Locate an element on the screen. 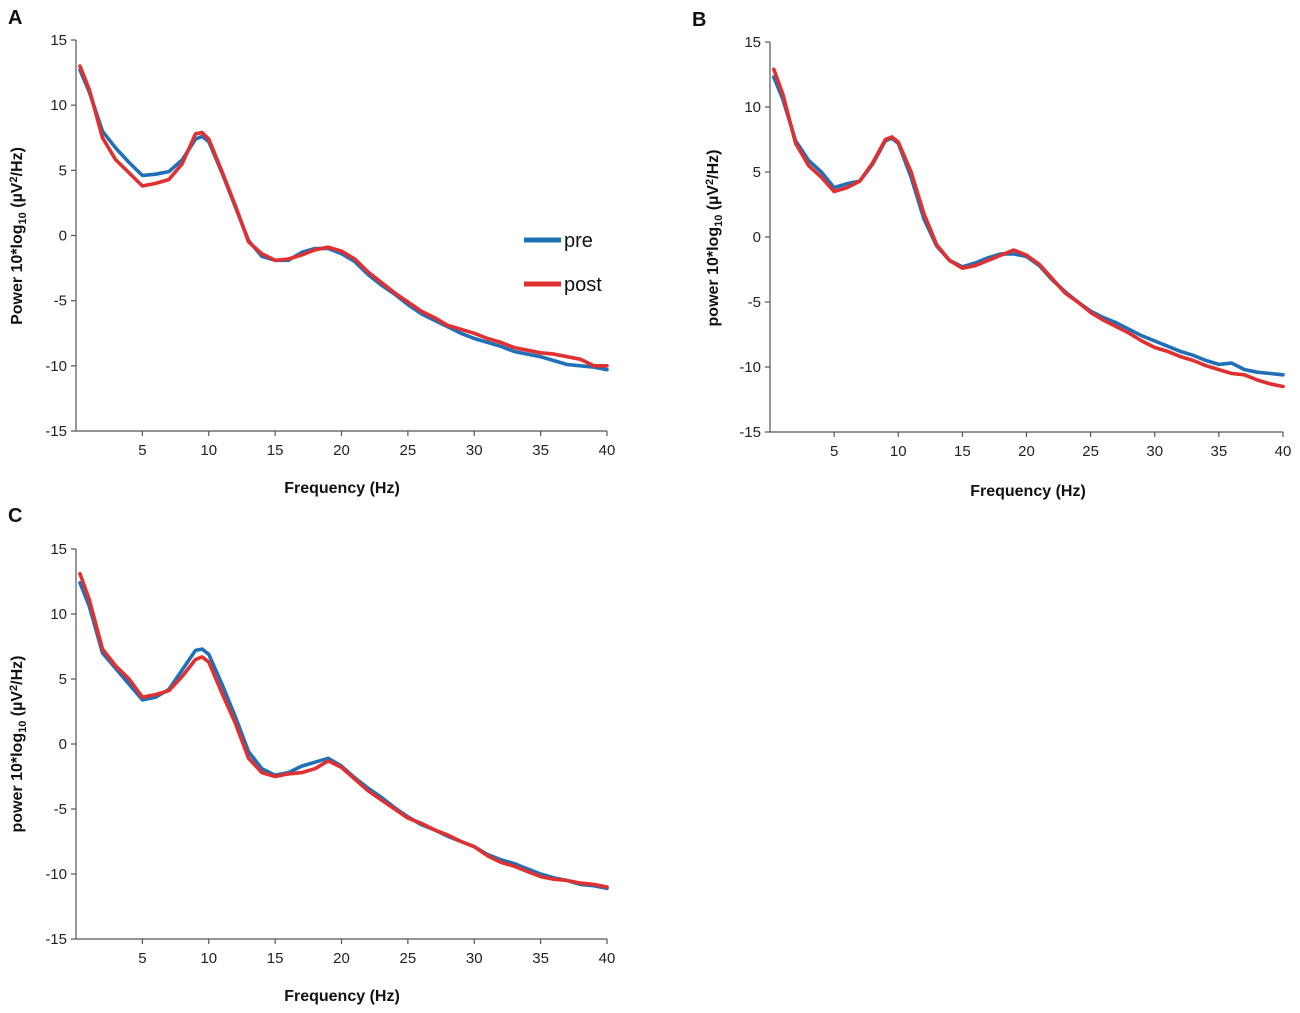  y-axis-title: Power 10*log10 (µV2/Hz) is located at coordinates (18, 236).